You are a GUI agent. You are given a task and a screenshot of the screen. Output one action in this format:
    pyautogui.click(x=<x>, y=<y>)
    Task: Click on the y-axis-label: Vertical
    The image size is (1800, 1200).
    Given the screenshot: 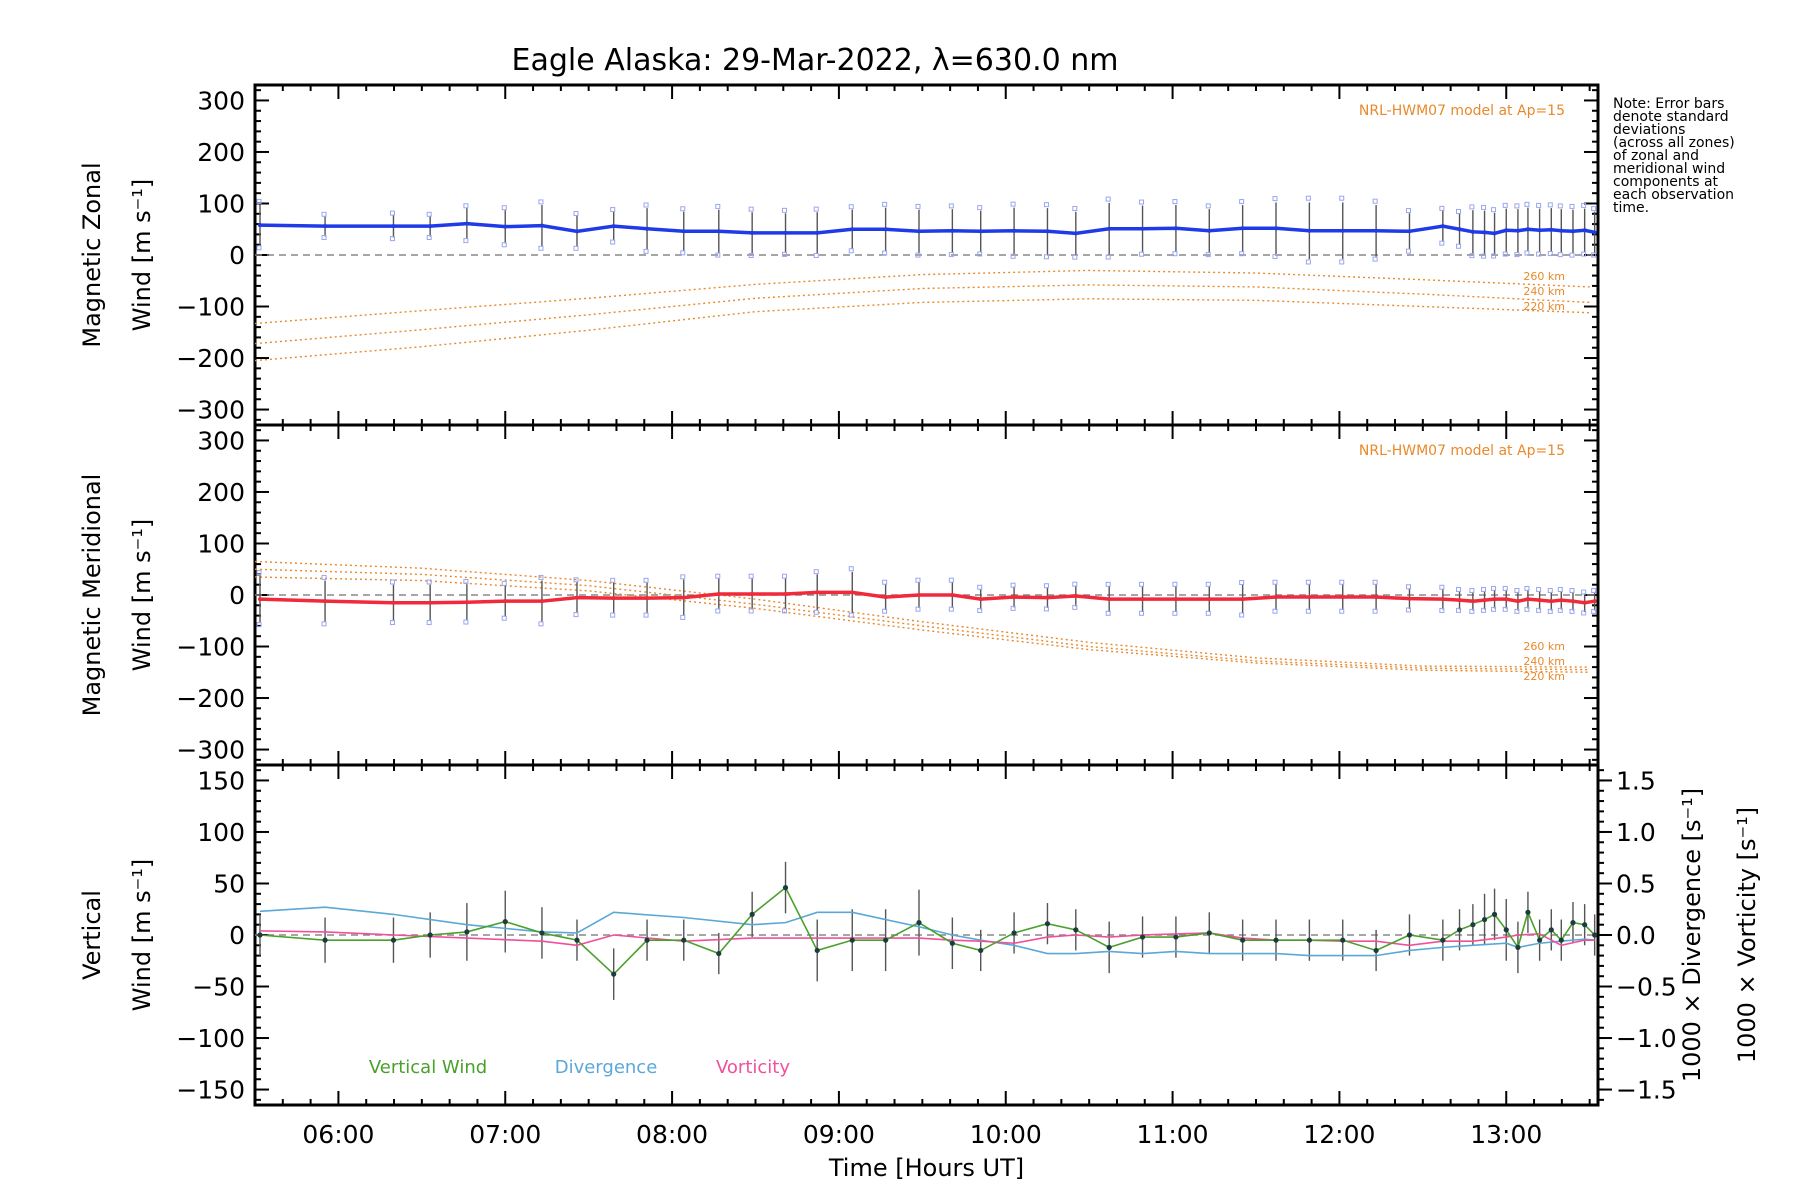 What is the action you would take?
    pyautogui.click(x=92, y=935)
    